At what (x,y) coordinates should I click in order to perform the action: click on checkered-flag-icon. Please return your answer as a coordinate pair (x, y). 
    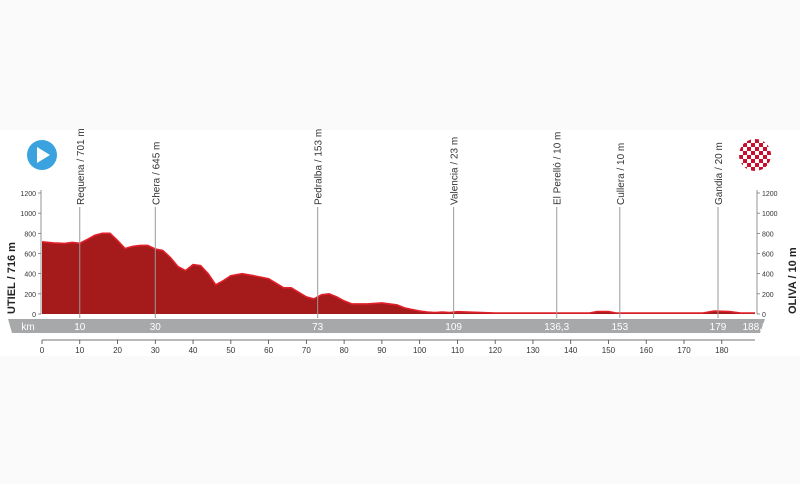
    Looking at the image, I should click on (755, 155).